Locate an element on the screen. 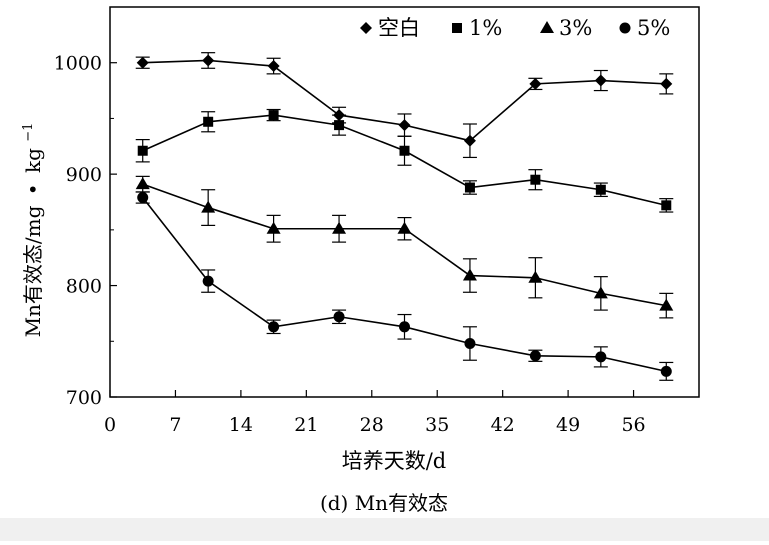  x-tick-label: 42 is located at coordinates (503, 425).